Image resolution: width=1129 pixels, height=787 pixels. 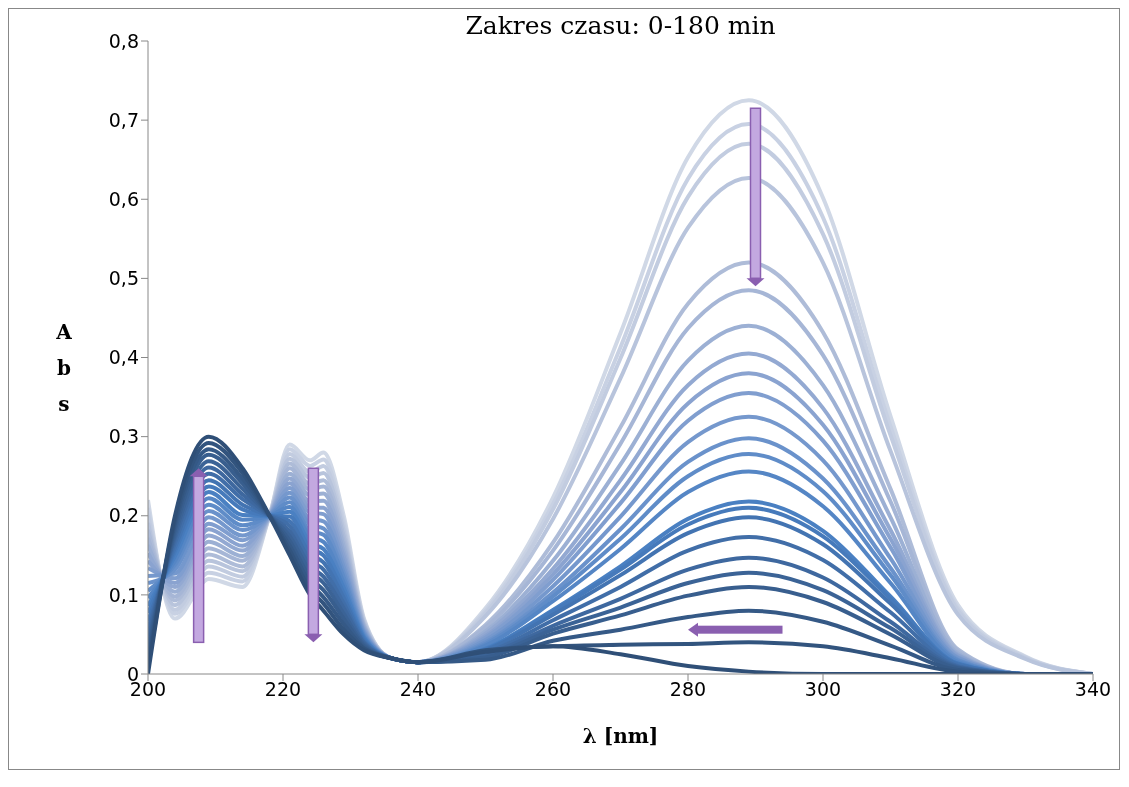 I want to click on x-tick-label: 260, so click(x=553, y=689).